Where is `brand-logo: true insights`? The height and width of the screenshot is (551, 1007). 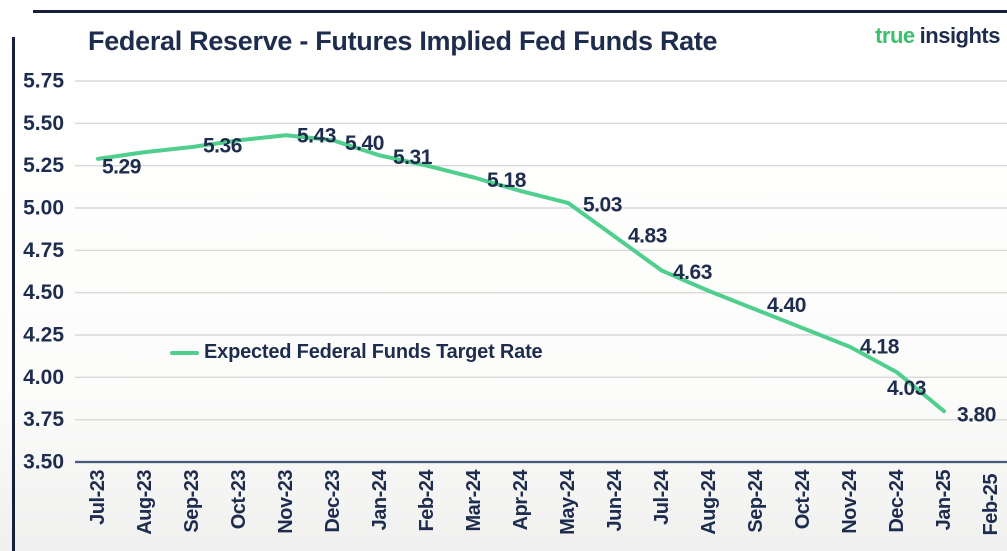 brand-logo: true insights is located at coordinates (937, 36).